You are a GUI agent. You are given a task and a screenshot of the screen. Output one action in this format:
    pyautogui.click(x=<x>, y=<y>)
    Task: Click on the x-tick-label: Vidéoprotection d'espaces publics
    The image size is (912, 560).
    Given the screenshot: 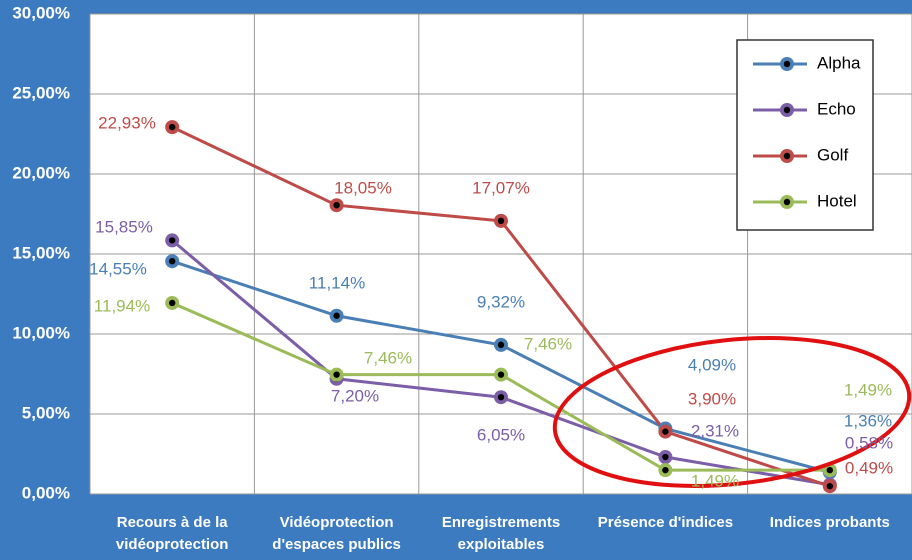 What is the action you would take?
    pyautogui.click(x=336, y=533)
    